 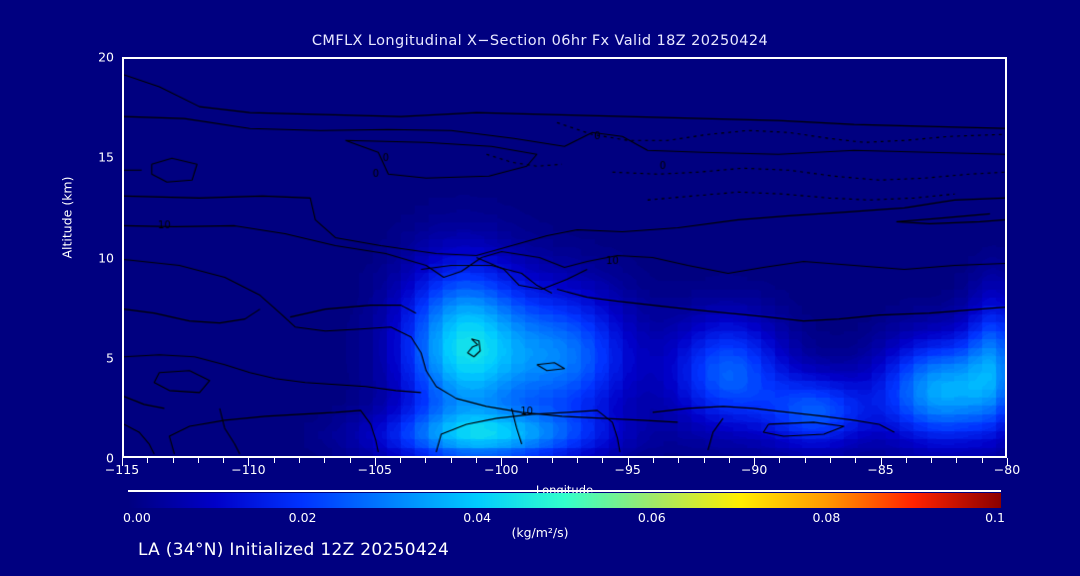 What do you see at coordinates (375, 469) in the screenshot?
I see `x-axis-tick-label: −105` at bounding box center [375, 469].